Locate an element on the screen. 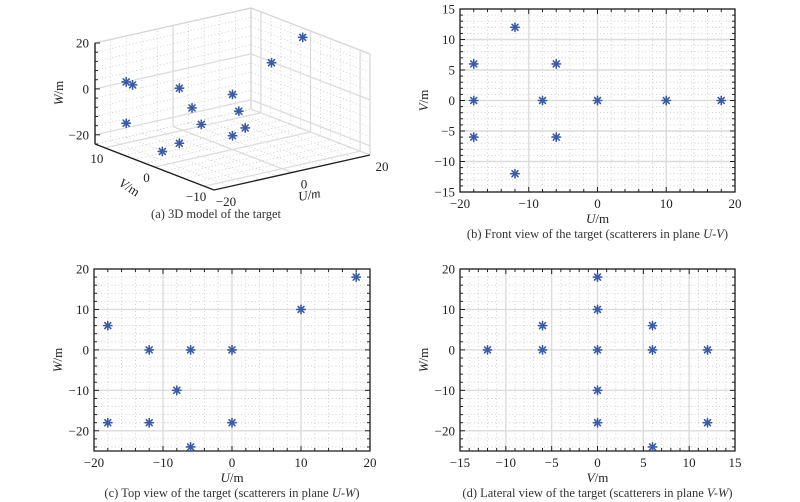  y-tick-label: −20 is located at coordinates (445, 430).